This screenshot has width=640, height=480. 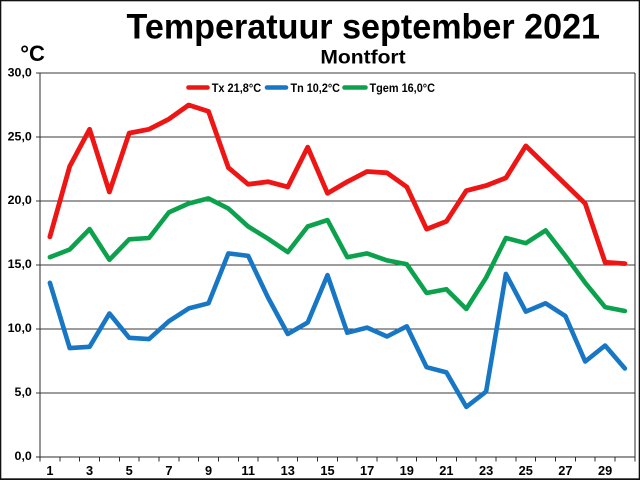 What do you see at coordinates (288, 470) in the screenshot?
I see `svg-text: 13` at bounding box center [288, 470].